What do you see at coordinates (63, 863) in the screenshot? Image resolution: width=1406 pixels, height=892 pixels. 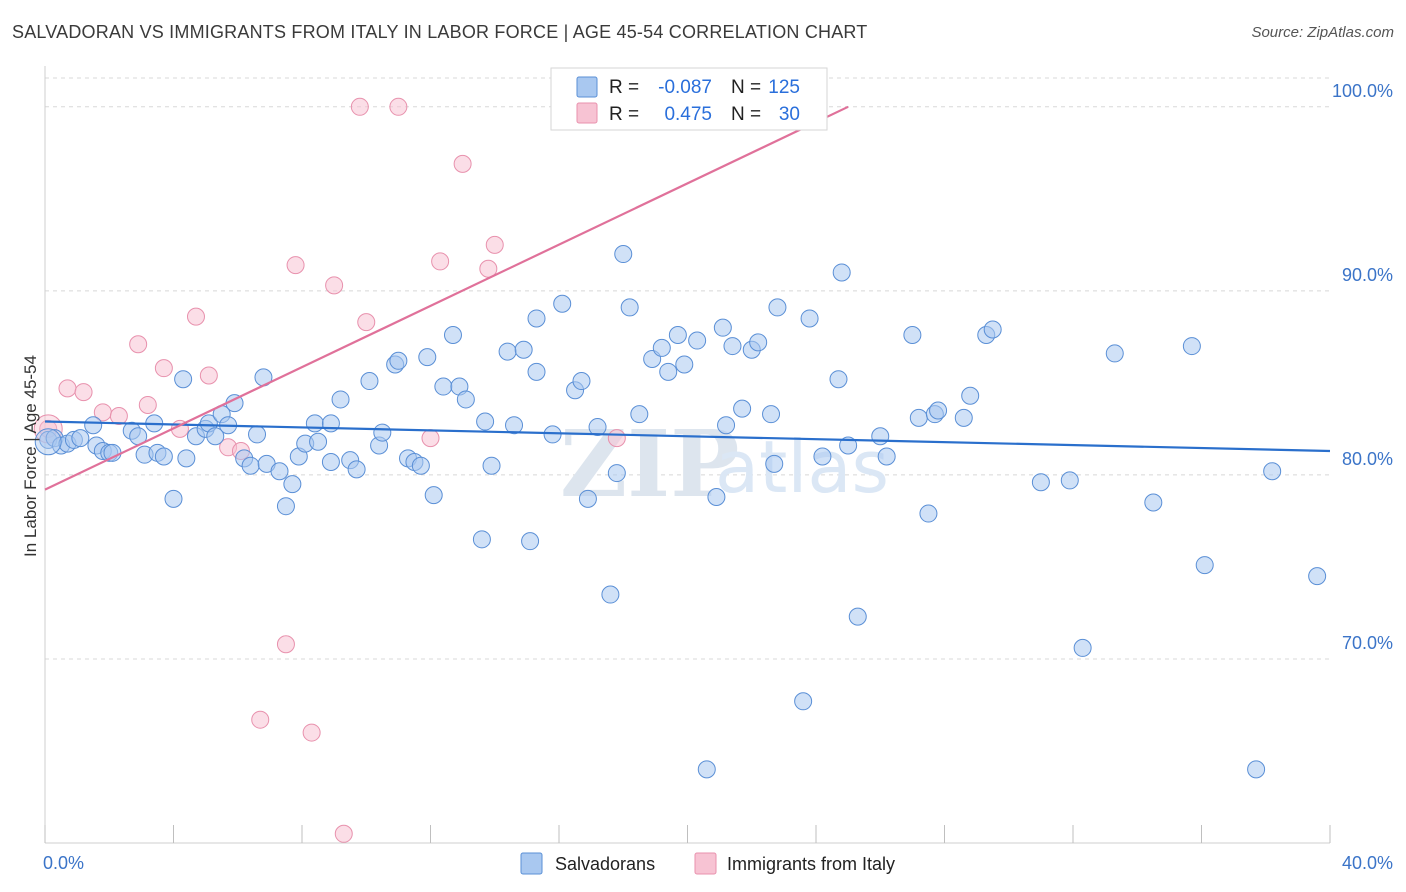 I see `x-tick-label: 0.0%` at bounding box center [63, 863].